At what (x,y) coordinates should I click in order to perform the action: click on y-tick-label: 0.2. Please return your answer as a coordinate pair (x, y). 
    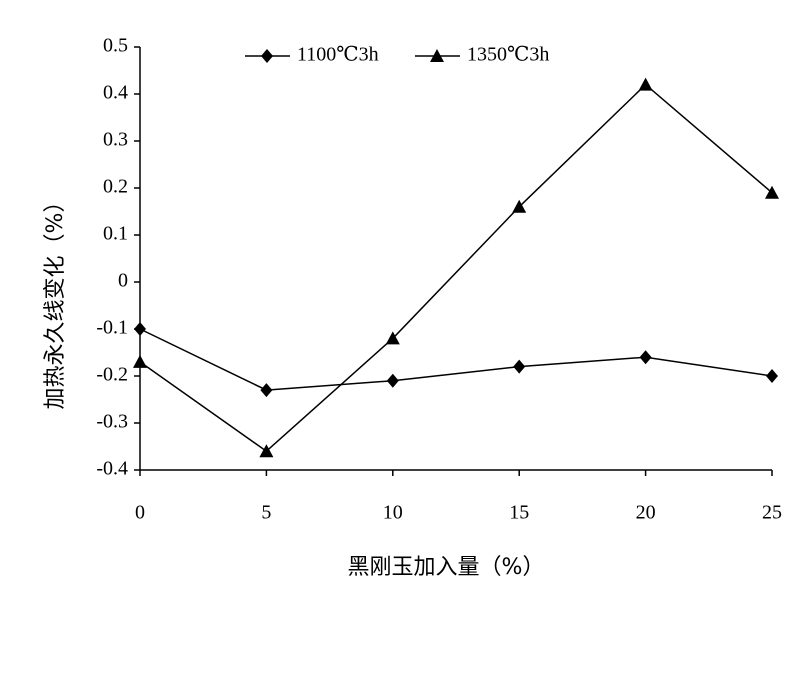
    Looking at the image, I should click on (115, 187).